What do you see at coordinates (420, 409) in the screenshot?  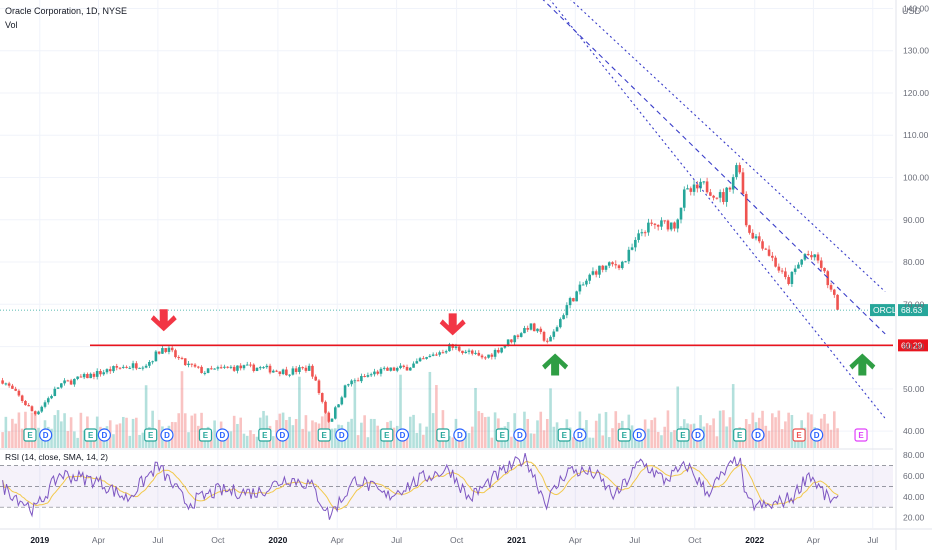 I see `volume-bars` at bounding box center [420, 409].